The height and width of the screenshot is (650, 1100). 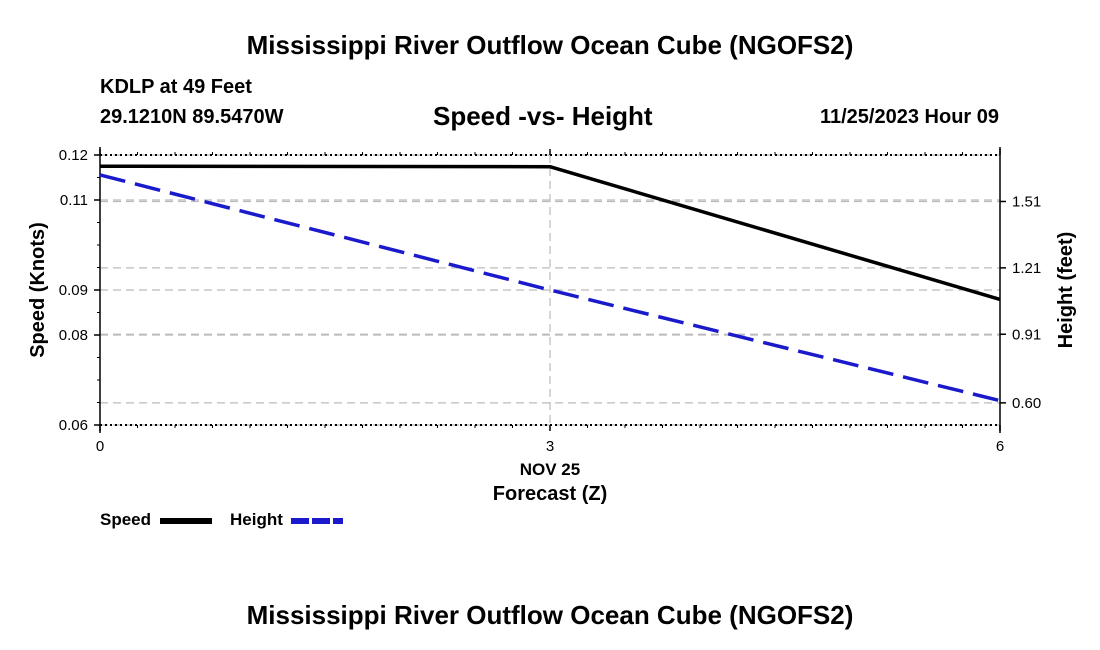 I want to click on legend-speed-label: Speed, so click(x=126, y=519).